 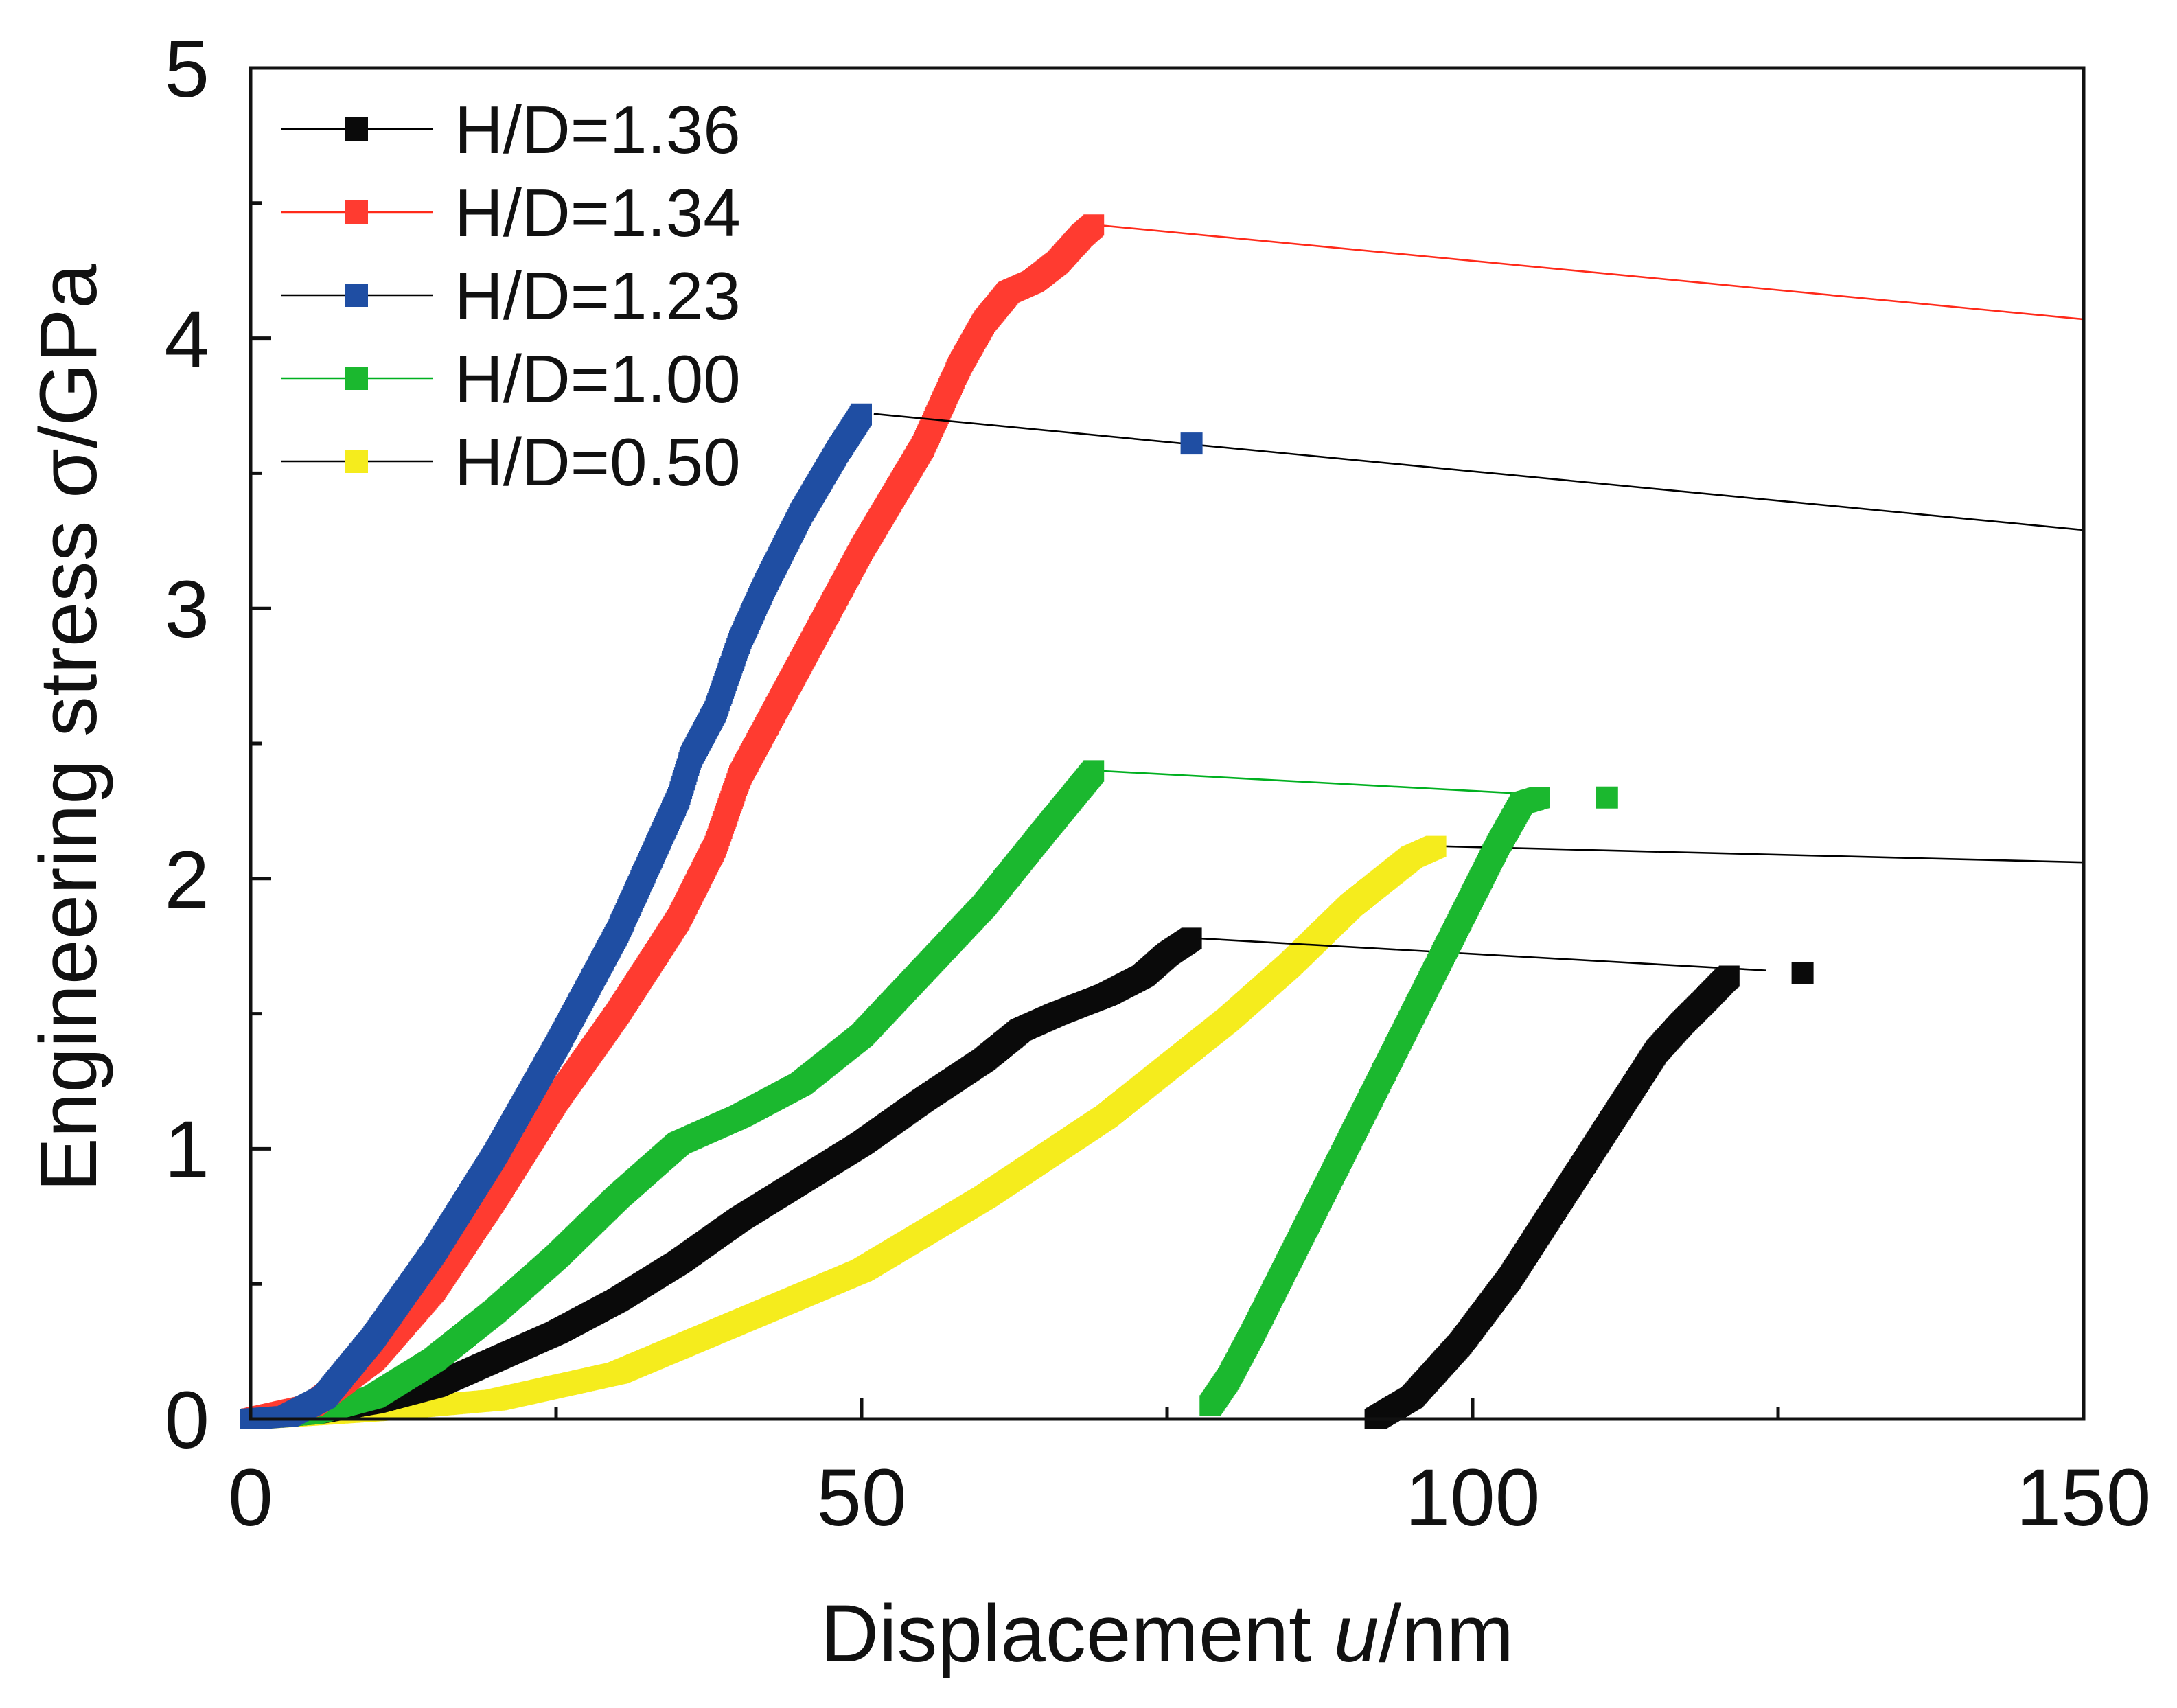 What do you see at coordinates (186, 69) in the screenshot?
I see `y-tick-label: 5` at bounding box center [186, 69].